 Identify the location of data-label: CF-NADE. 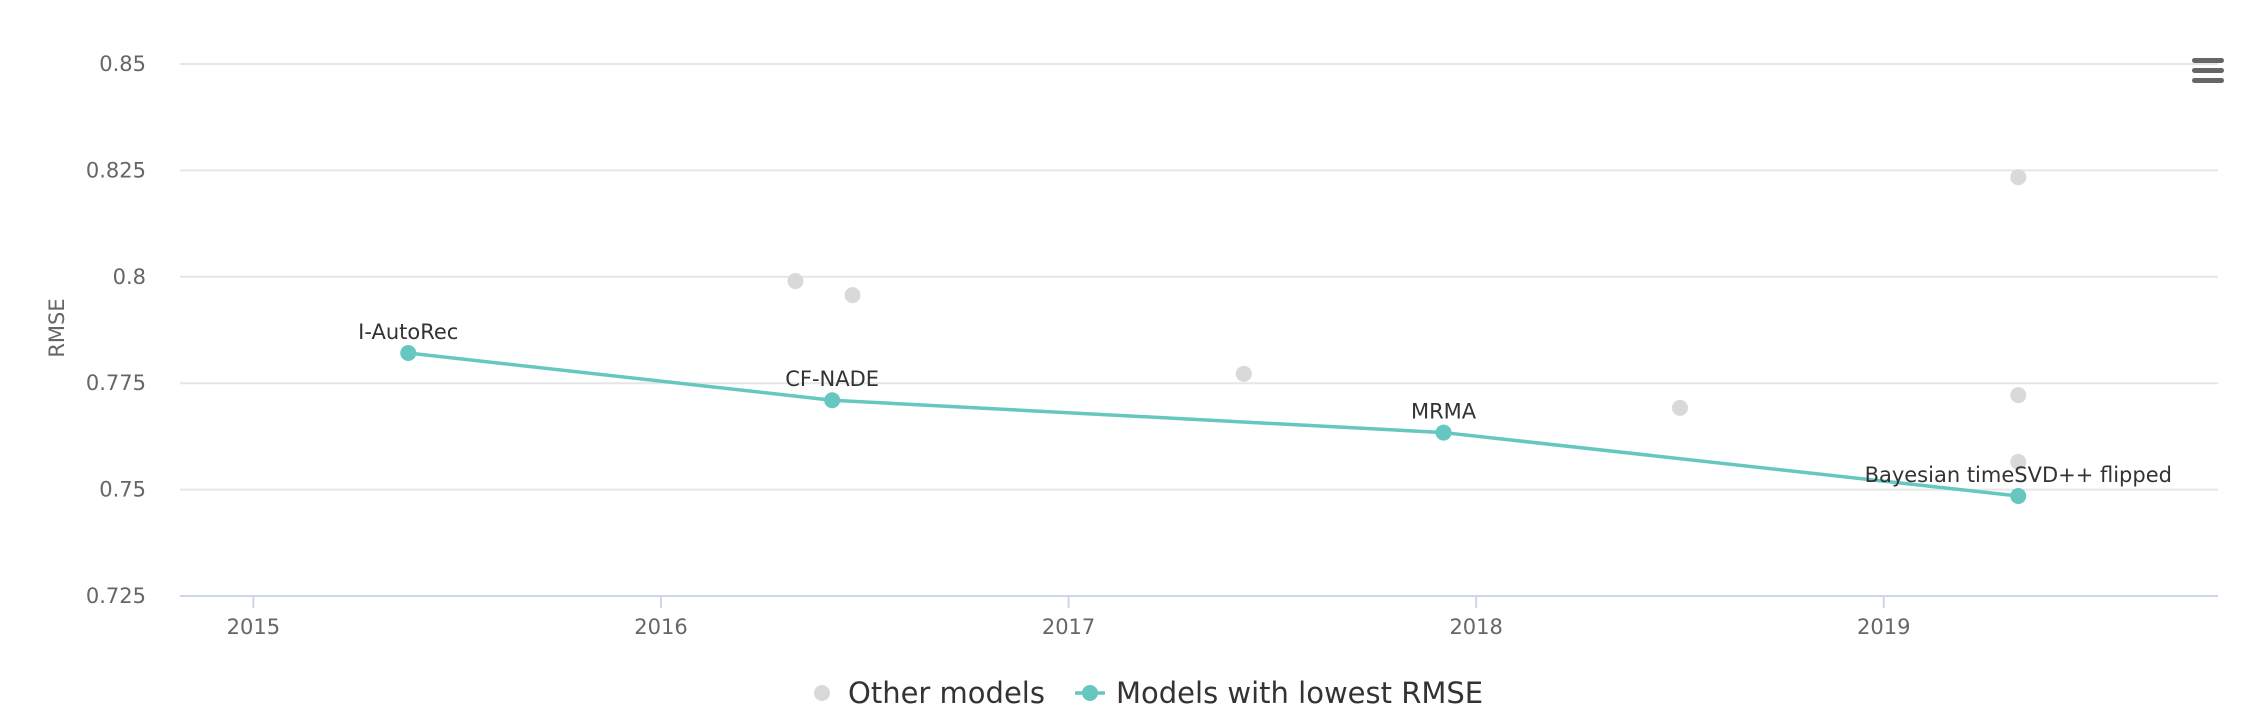
(832, 379).